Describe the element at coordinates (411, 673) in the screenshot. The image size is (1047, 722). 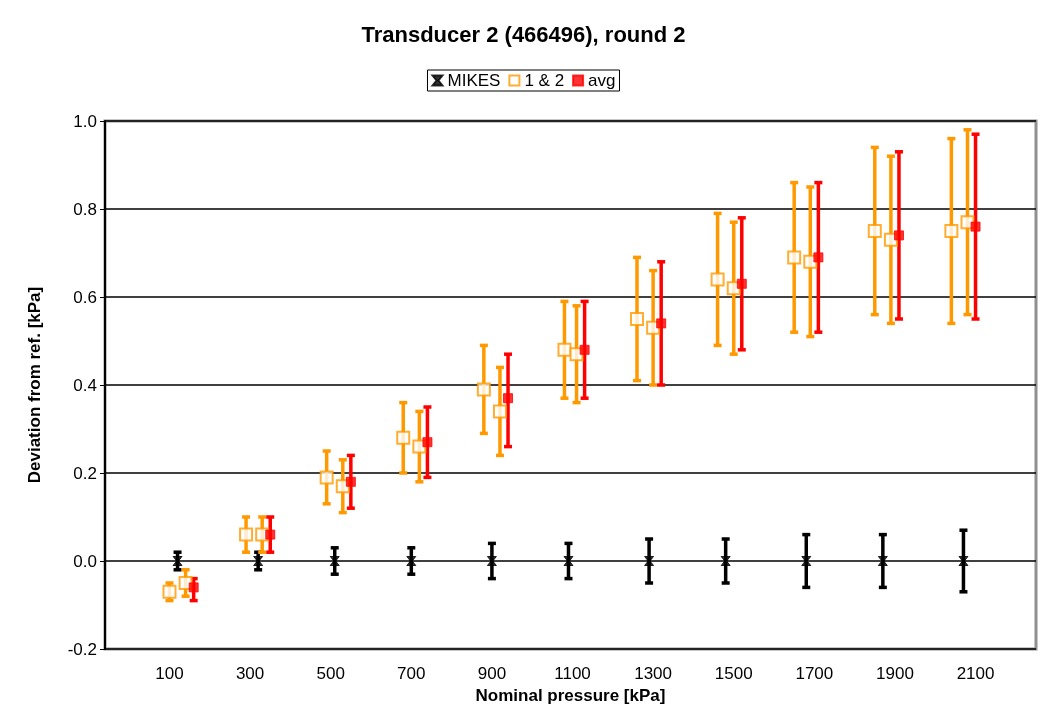
I see `x-tick-label: 700` at that location.